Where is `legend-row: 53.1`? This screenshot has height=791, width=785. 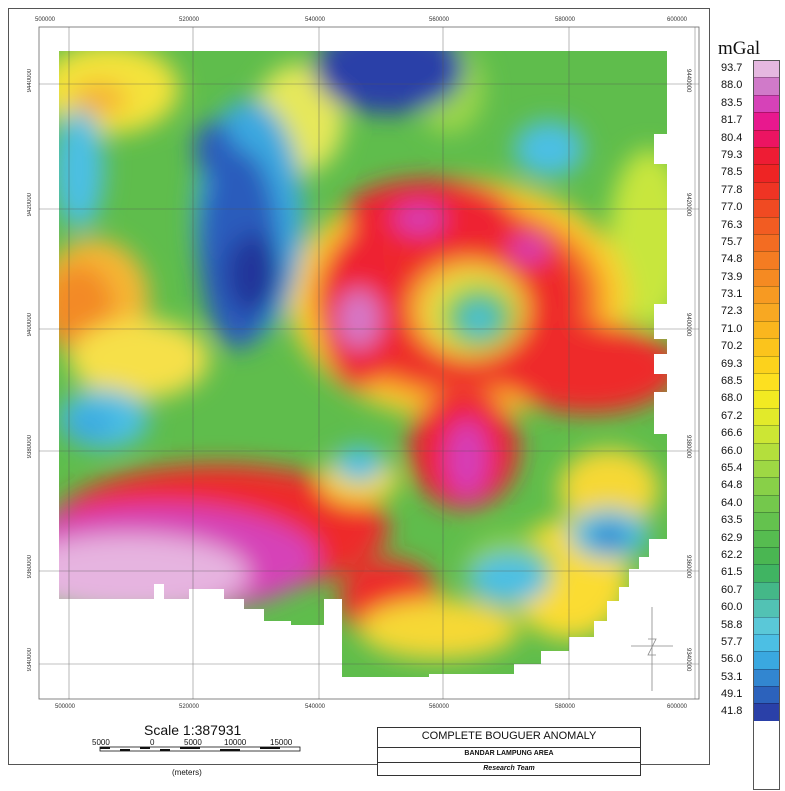
legend-row: 53.1 is located at coordinates (749, 677).